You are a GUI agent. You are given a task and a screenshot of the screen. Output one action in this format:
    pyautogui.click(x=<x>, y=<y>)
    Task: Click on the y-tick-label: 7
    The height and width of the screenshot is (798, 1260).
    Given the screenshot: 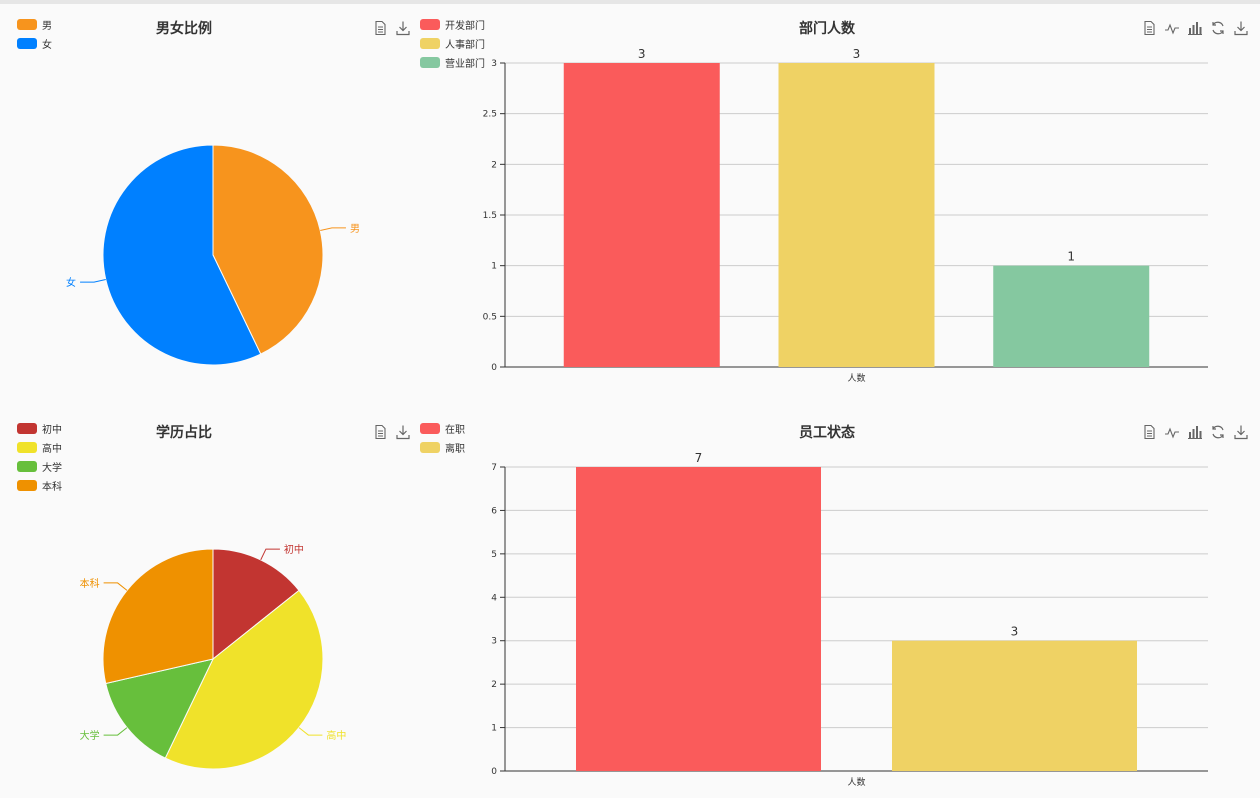 What is the action you would take?
    pyautogui.click(x=494, y=468)
    